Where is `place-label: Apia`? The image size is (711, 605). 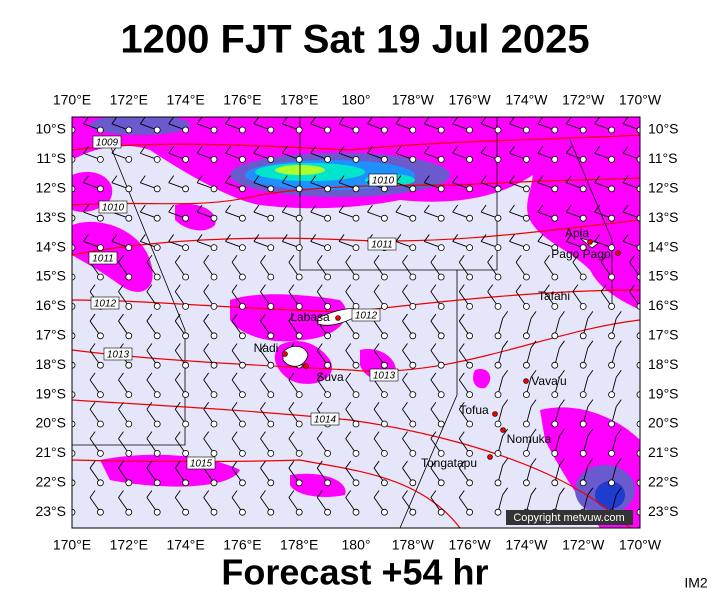 place-label: Apia is located at coordinates (577, 233).